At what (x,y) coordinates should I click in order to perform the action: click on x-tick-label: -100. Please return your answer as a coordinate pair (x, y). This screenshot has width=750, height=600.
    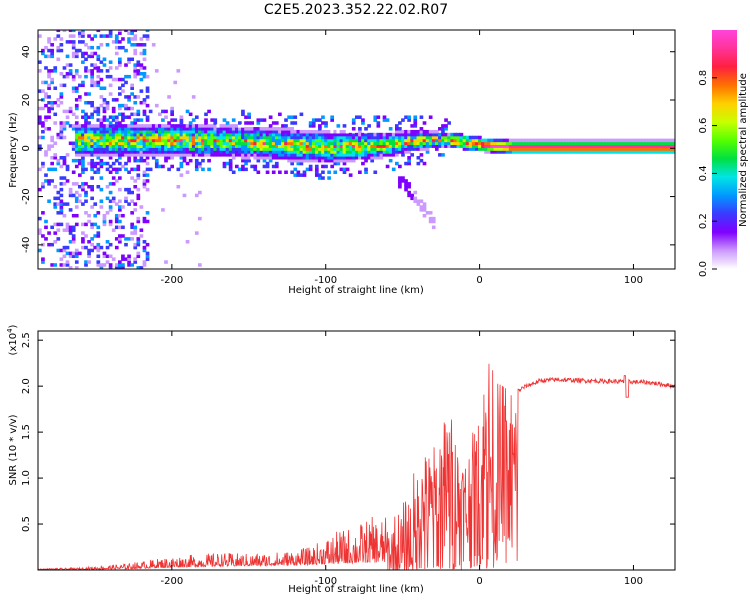
    Looking at the image, I should click on (325, 280).